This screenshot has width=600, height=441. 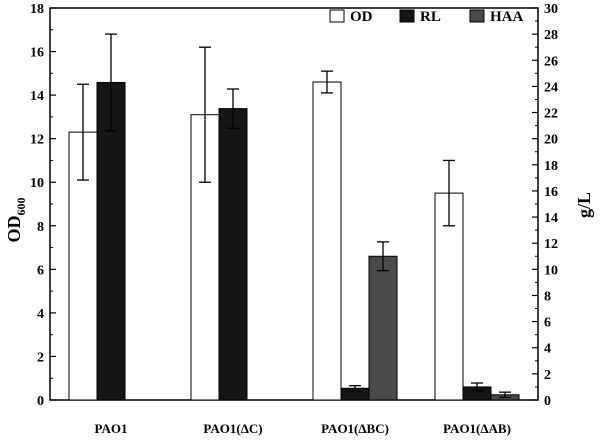 What do you see at coordinates (37, 9) in the screenshot?
I see `left-tick-label: 18` at bounding box center [37, 9].